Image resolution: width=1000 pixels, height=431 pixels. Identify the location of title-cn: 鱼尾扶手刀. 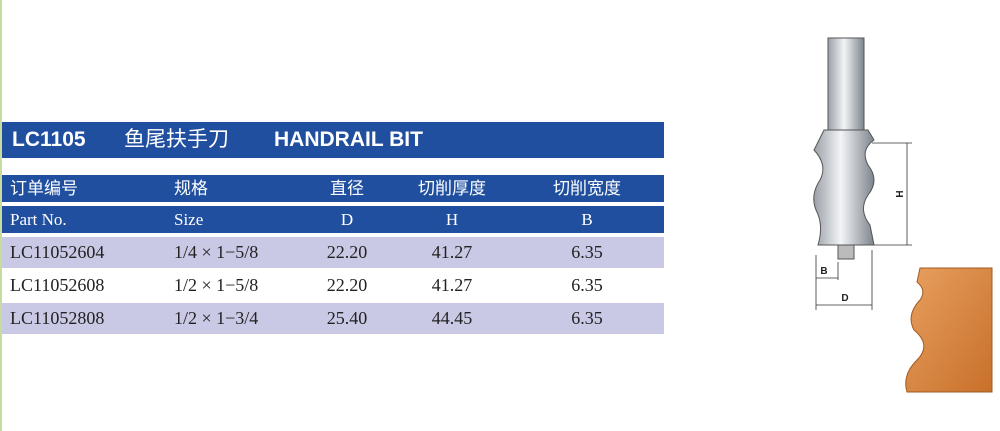
(176, 139).